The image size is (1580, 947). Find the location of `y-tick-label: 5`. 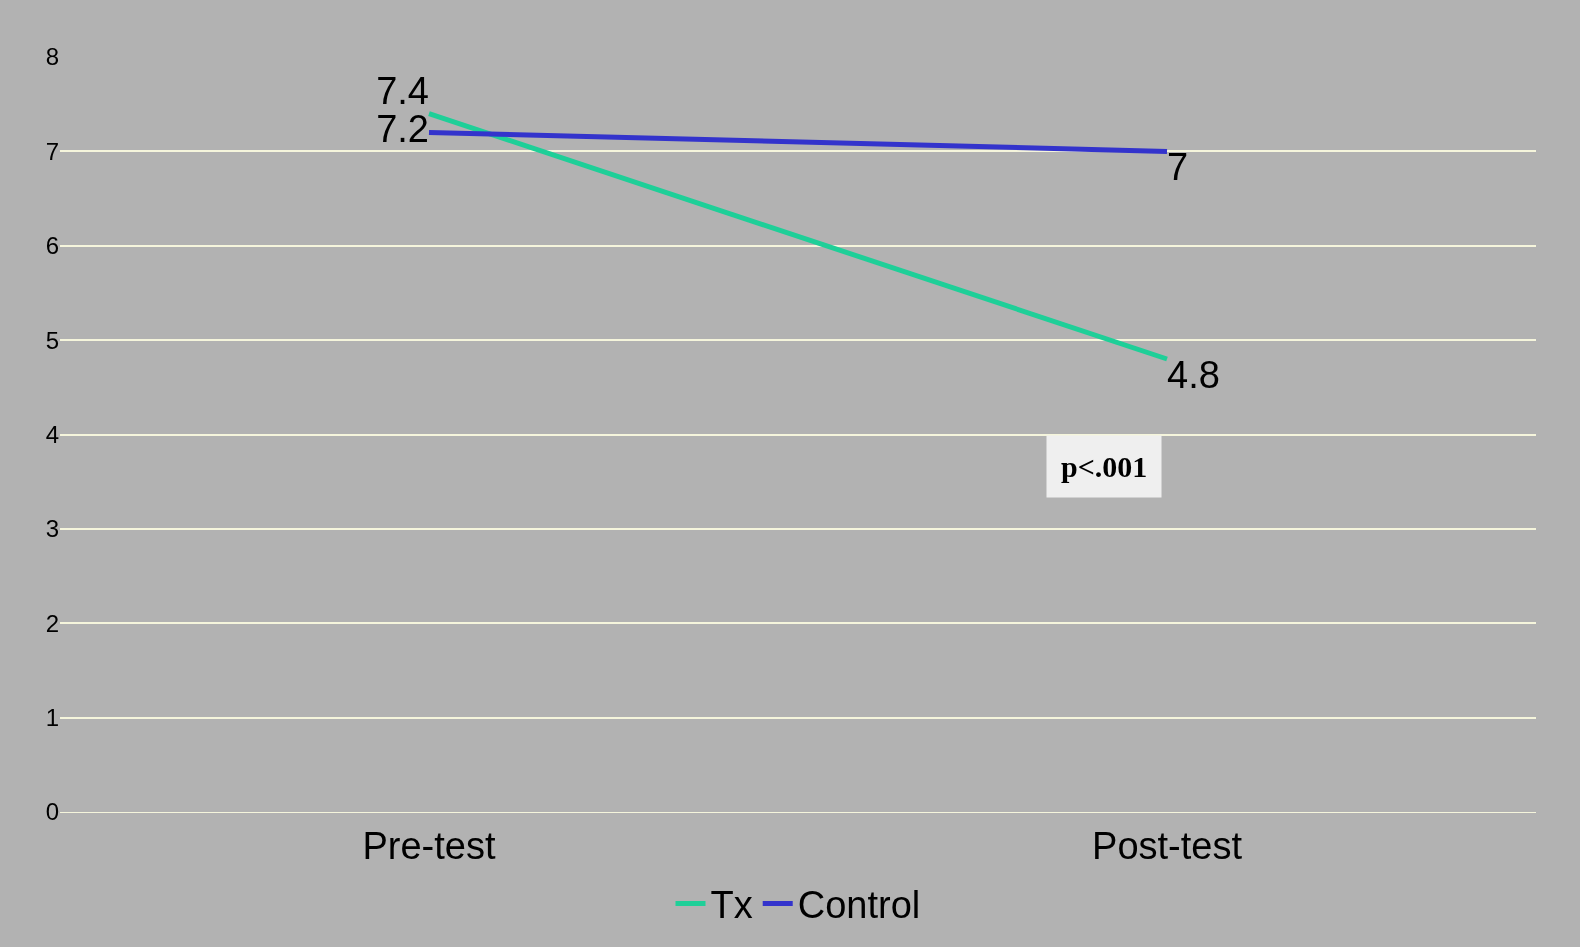

y-tick-label: 5 is located at coordinates (52, 340).